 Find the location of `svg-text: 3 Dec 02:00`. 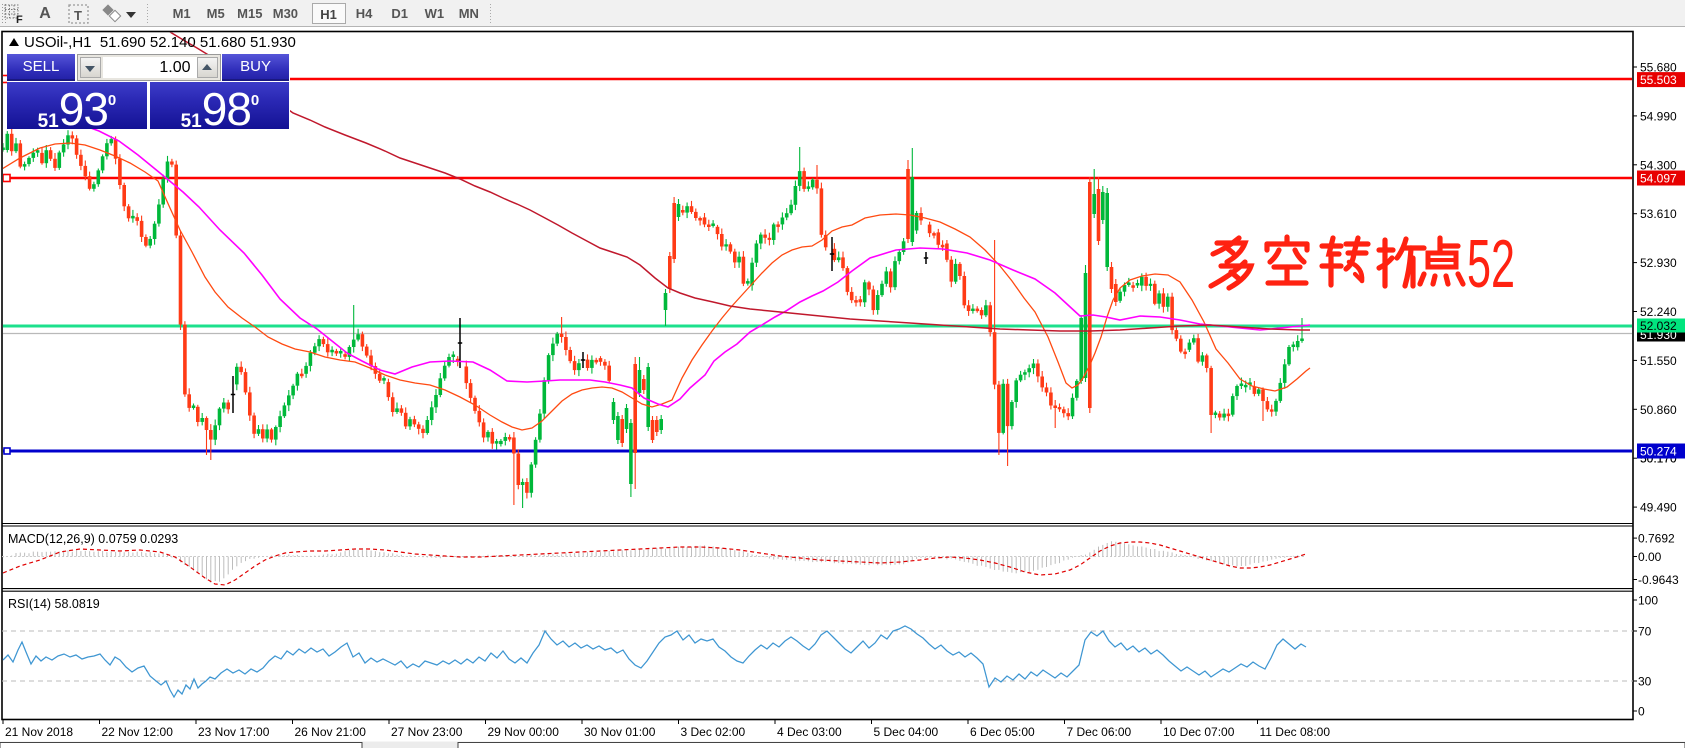

svg-text: 3 Dec 02:00 is located at coordinates (713, 732).